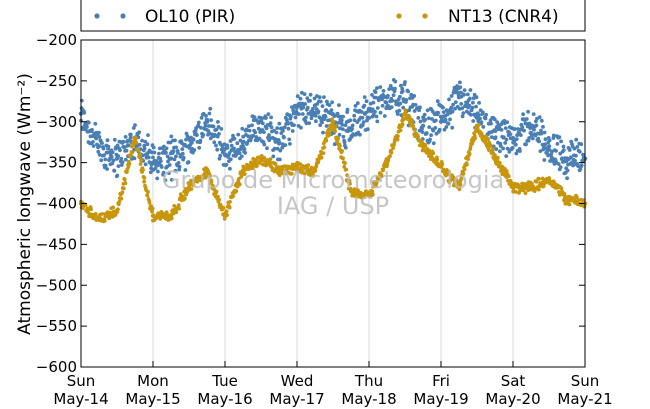 The height and width of the screenshot is (409, 650). What do you see at coordinates (584, 399) in the screenshot?
I see `x-tick-label-date: May-21` at bounding box center [584, 399].